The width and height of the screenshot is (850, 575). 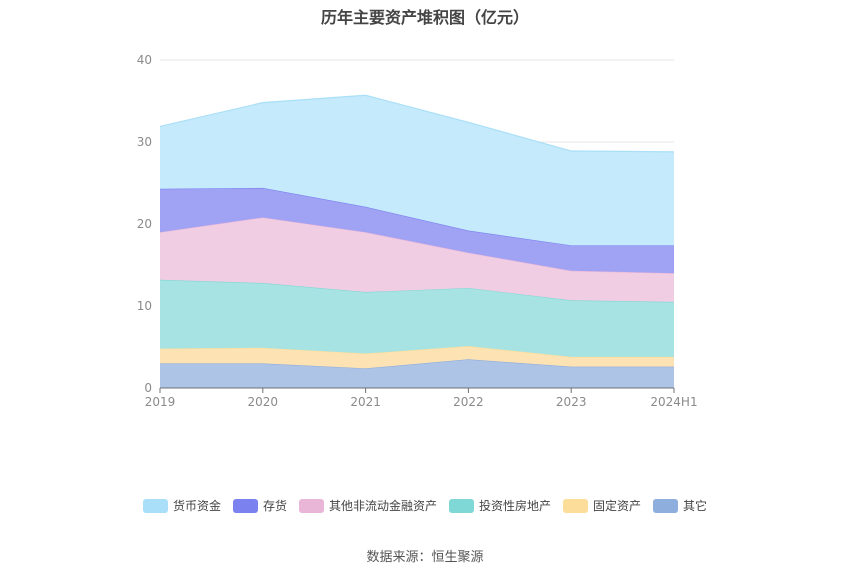 I want to click on y-tick-label: 0, so click(x=148, y=388).